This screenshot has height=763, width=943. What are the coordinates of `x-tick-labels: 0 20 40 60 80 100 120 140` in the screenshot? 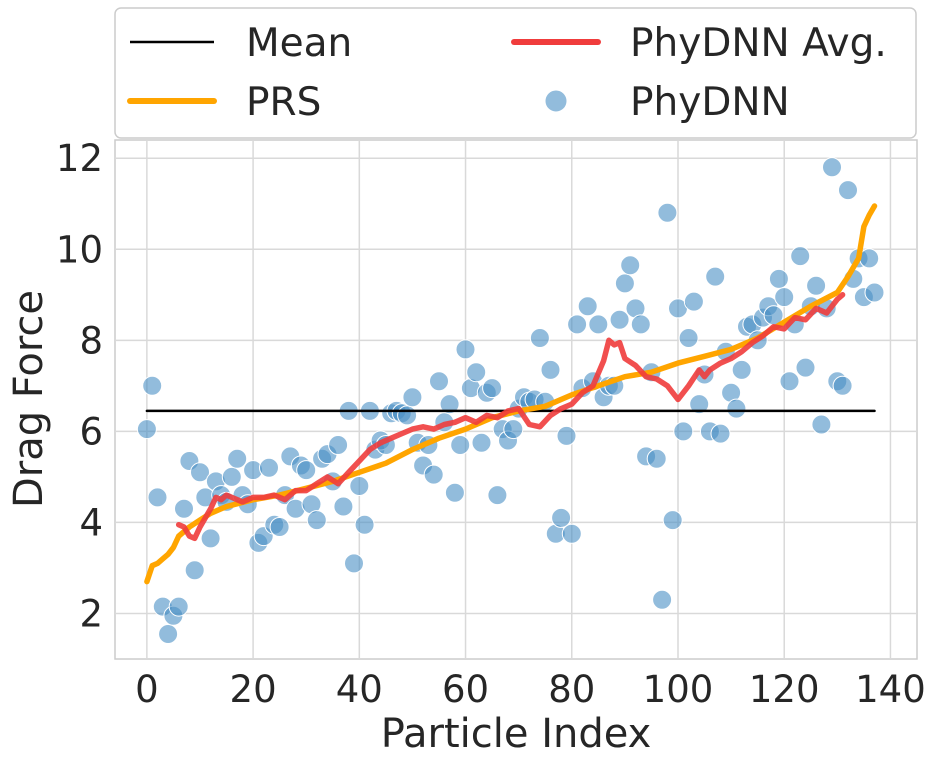 It's located at (530, 689).